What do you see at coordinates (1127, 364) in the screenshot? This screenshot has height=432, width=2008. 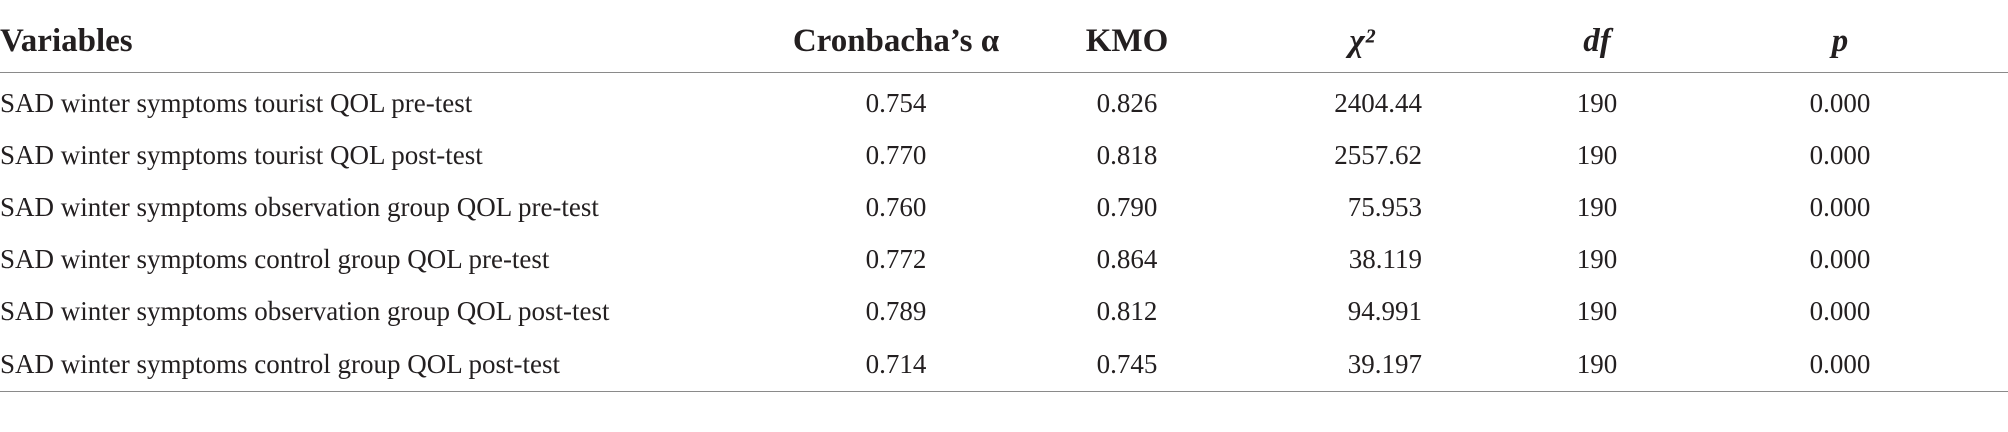 I see `cell-kmo: 0.745` at bounding box center [1127, 364].